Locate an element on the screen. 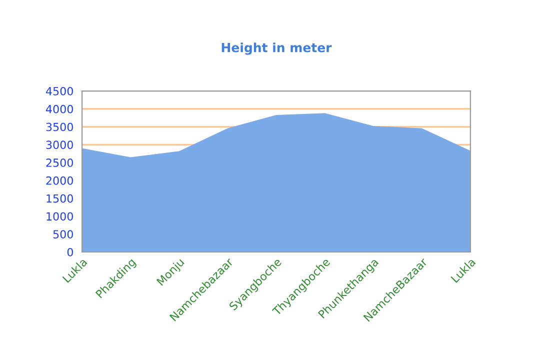  y-tick-label: 2000 is located at coordinates (59, 180).